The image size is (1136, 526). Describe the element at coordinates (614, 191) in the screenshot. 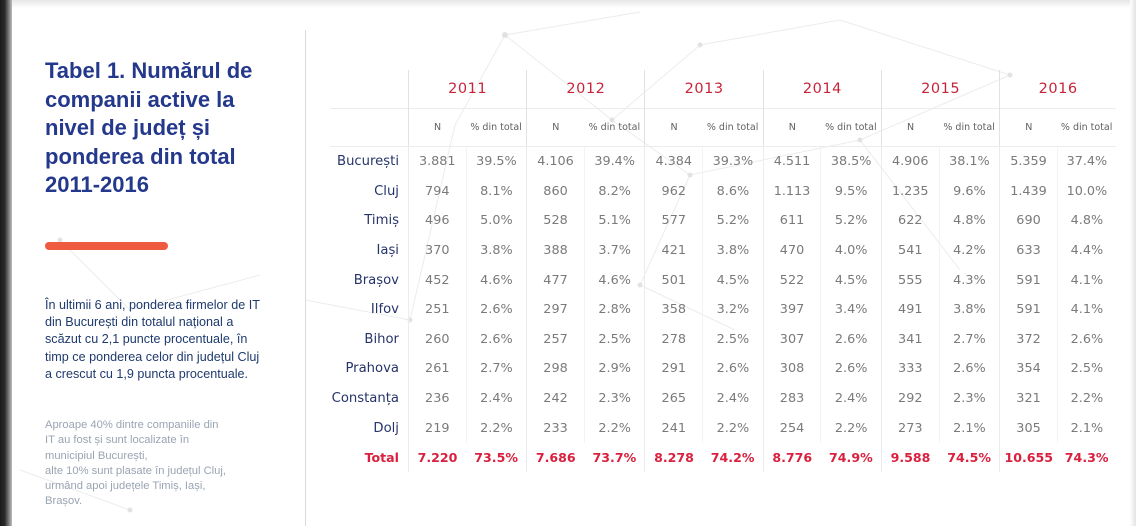

I see `share-cell: 8.2%` at that location.